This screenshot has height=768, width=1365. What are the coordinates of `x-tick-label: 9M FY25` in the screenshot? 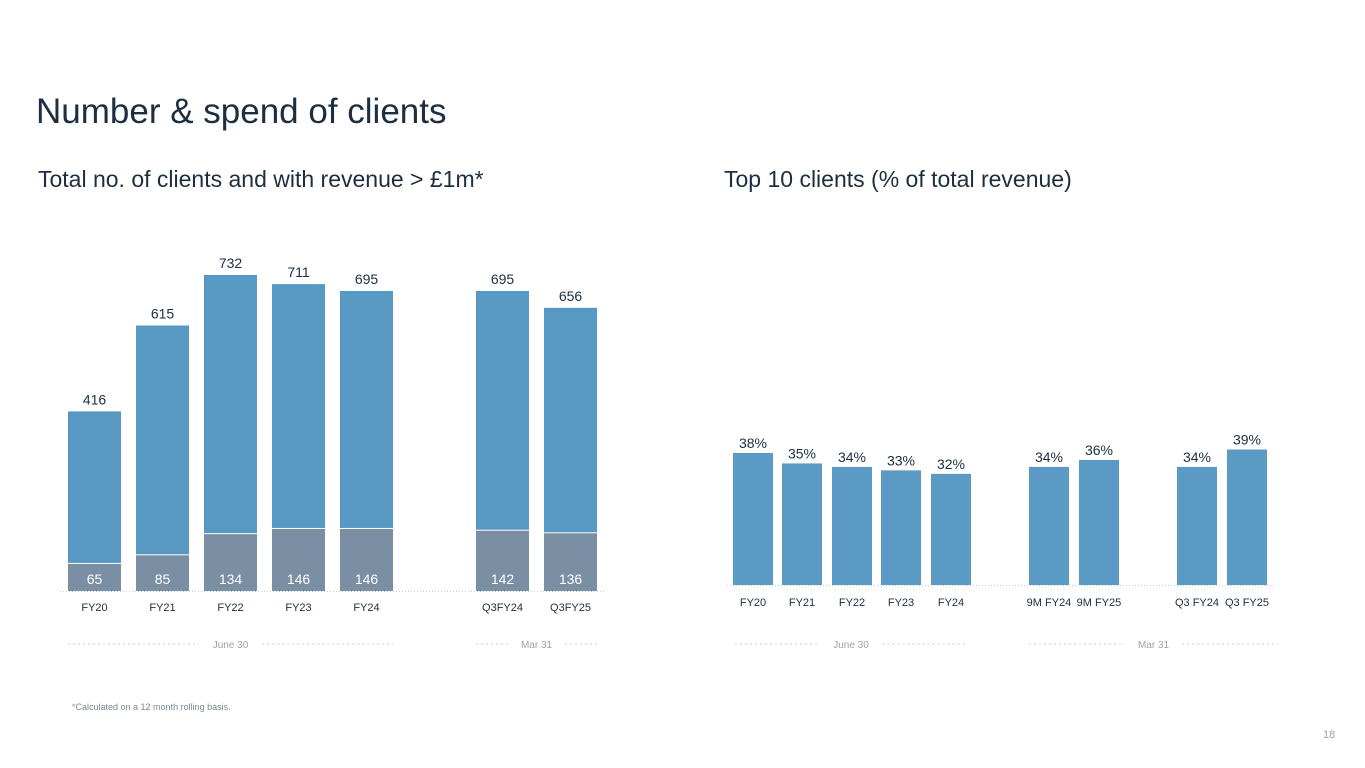 It's located at (1099, 603).